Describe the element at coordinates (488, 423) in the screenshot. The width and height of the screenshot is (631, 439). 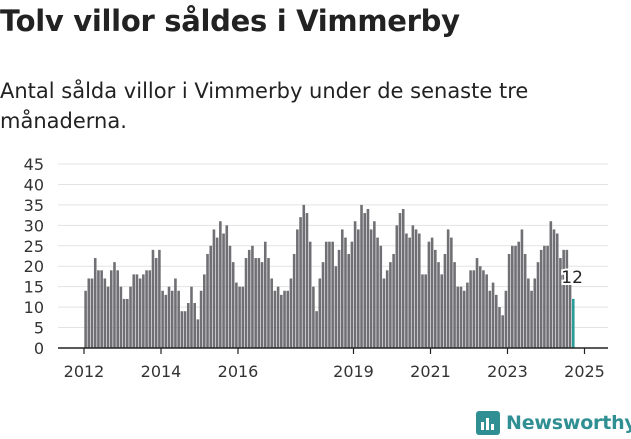
I see `bar-chart-icon` at that location.